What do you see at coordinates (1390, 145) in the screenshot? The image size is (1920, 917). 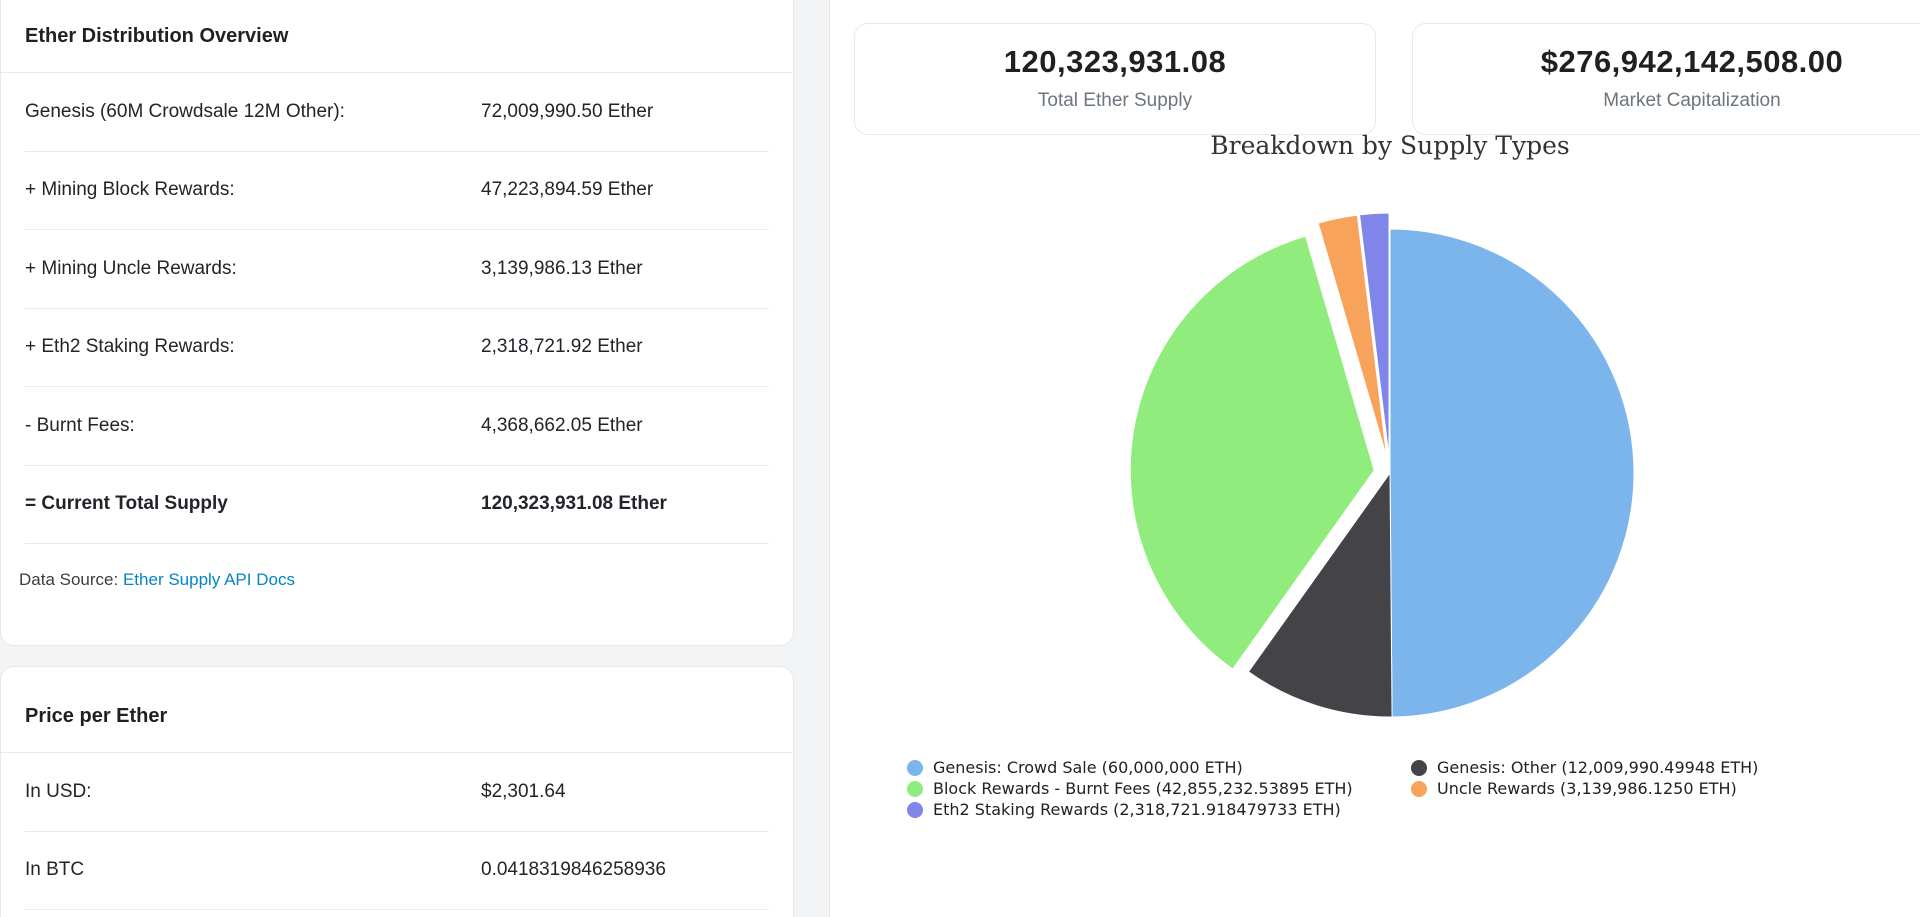 I see `chart-title: Breakdown by Supply Types` at bounding box center [1390, 145].